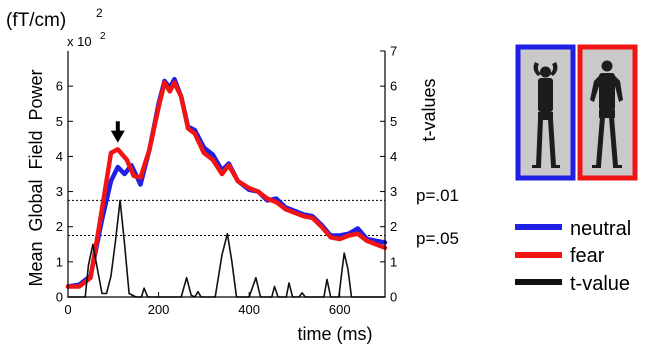  I want to click on legend-label-neutral: neutral, so click(600, 229).